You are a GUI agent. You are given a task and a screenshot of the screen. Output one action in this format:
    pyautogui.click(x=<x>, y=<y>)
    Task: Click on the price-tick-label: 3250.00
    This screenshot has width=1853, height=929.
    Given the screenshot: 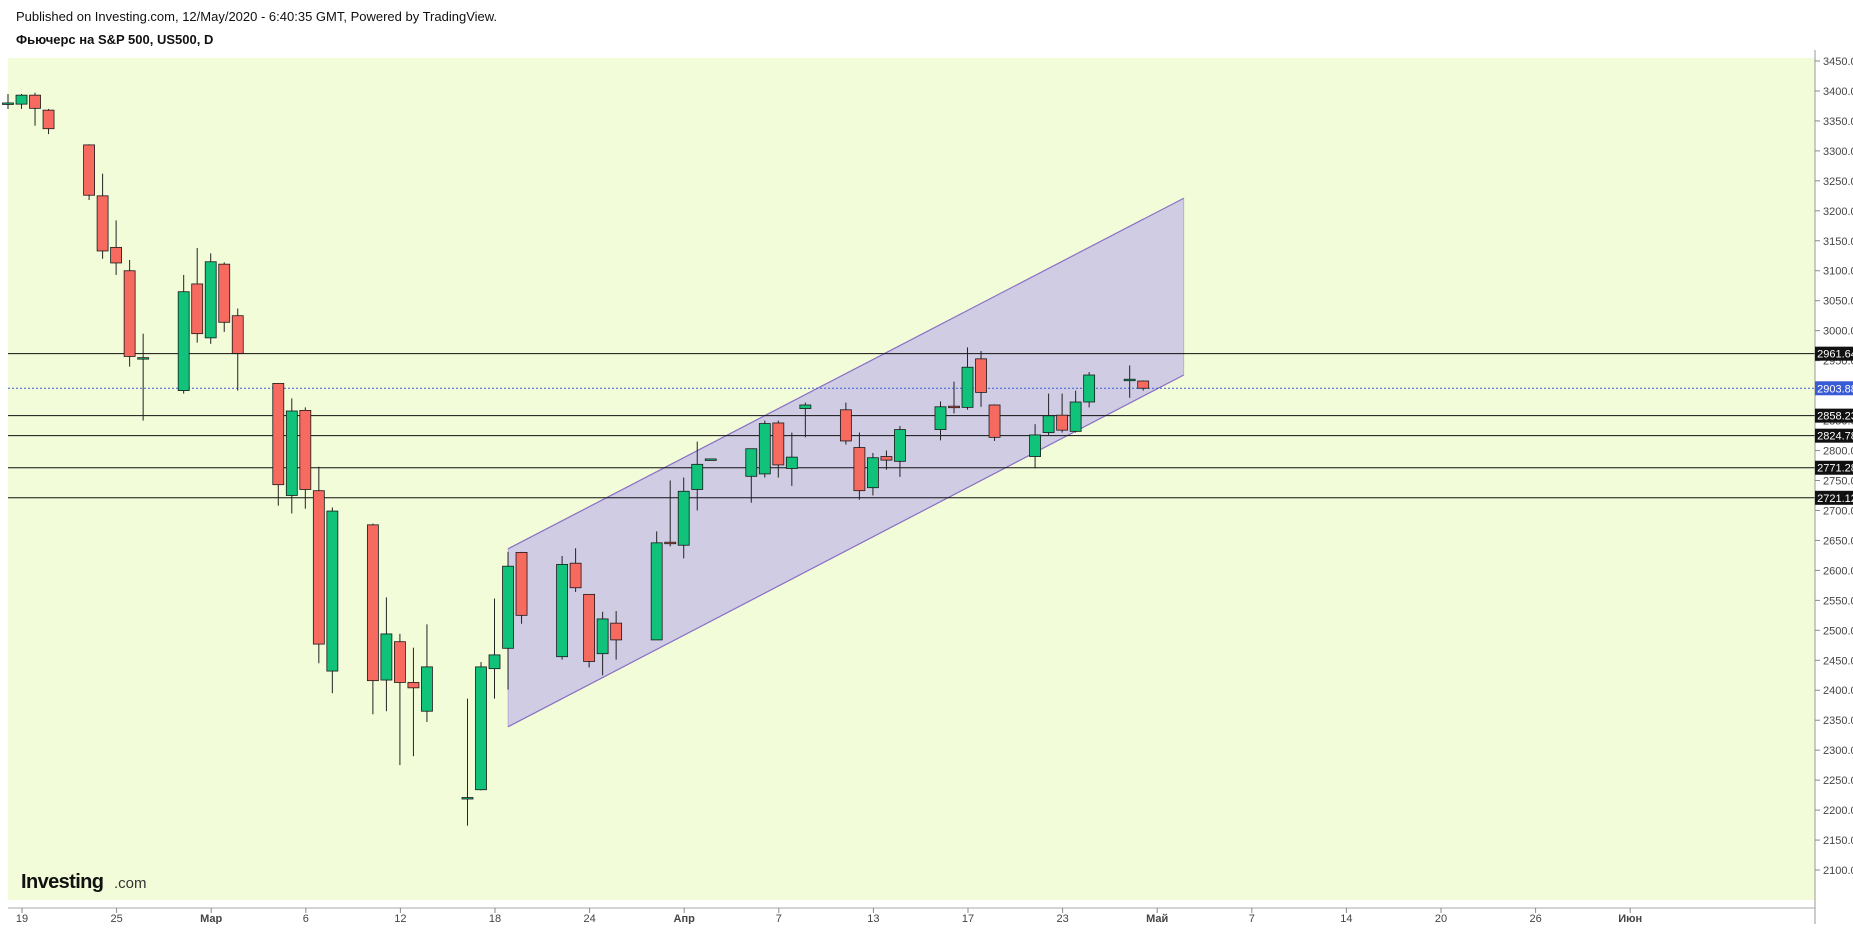 What is the action you would take?
    pyautogui.click(x=1838, y=182)
    